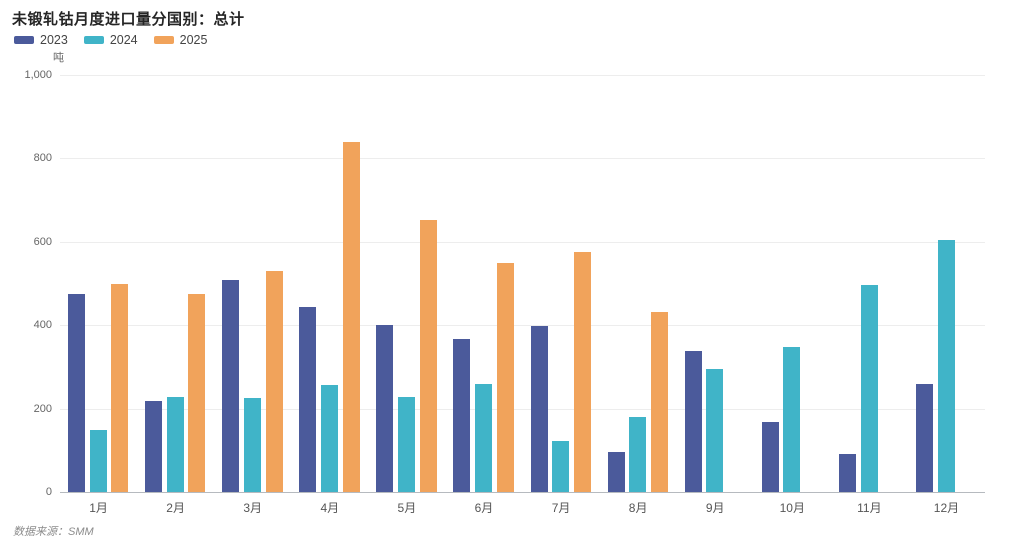 Image resolution: width=1024 pixels, height=547 pixels. What do you see at coordinates (329, 283) in the screenshot?
I see `bar-group-4月` at bounding box center [329, 283].